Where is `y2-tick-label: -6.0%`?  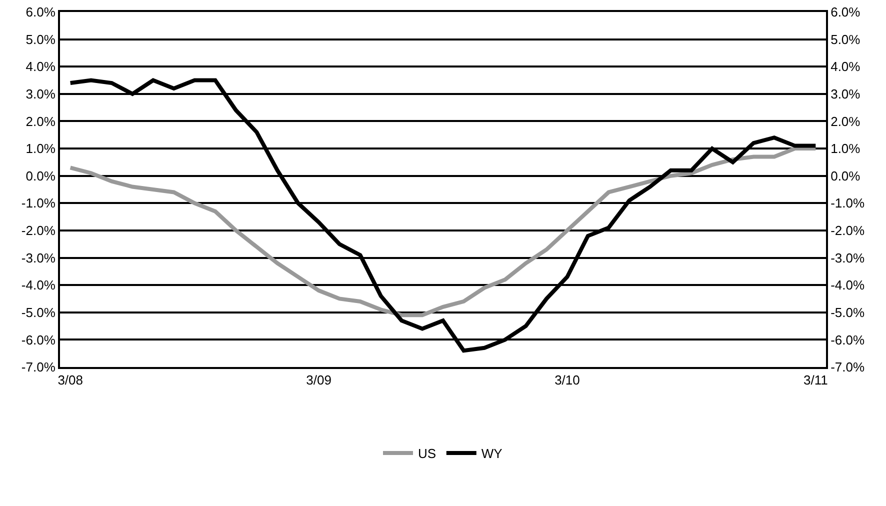
y2-tick-label: -6.0% is located at coordinates (847, 340).